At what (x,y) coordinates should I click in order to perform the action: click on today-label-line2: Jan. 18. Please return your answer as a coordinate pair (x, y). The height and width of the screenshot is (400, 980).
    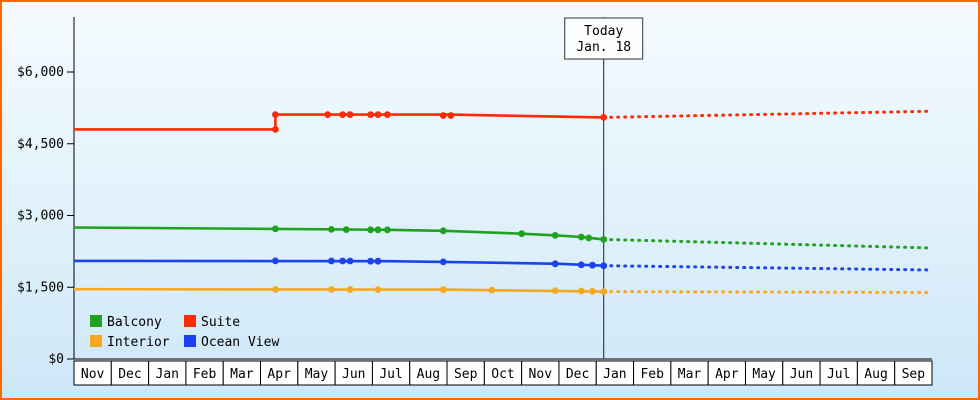
    Looking at the image, I should click on (603, 47).